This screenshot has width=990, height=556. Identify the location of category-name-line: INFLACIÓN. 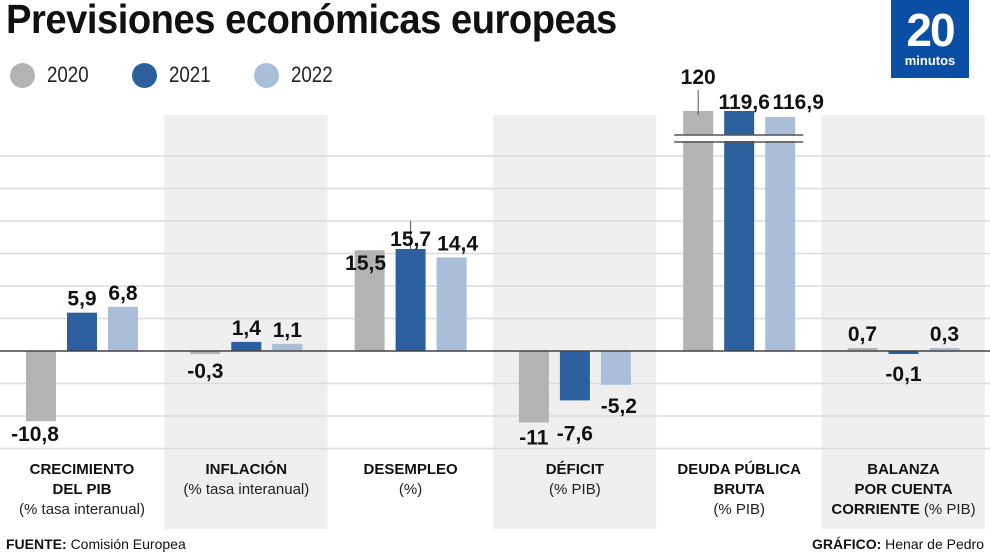
(246, 469).